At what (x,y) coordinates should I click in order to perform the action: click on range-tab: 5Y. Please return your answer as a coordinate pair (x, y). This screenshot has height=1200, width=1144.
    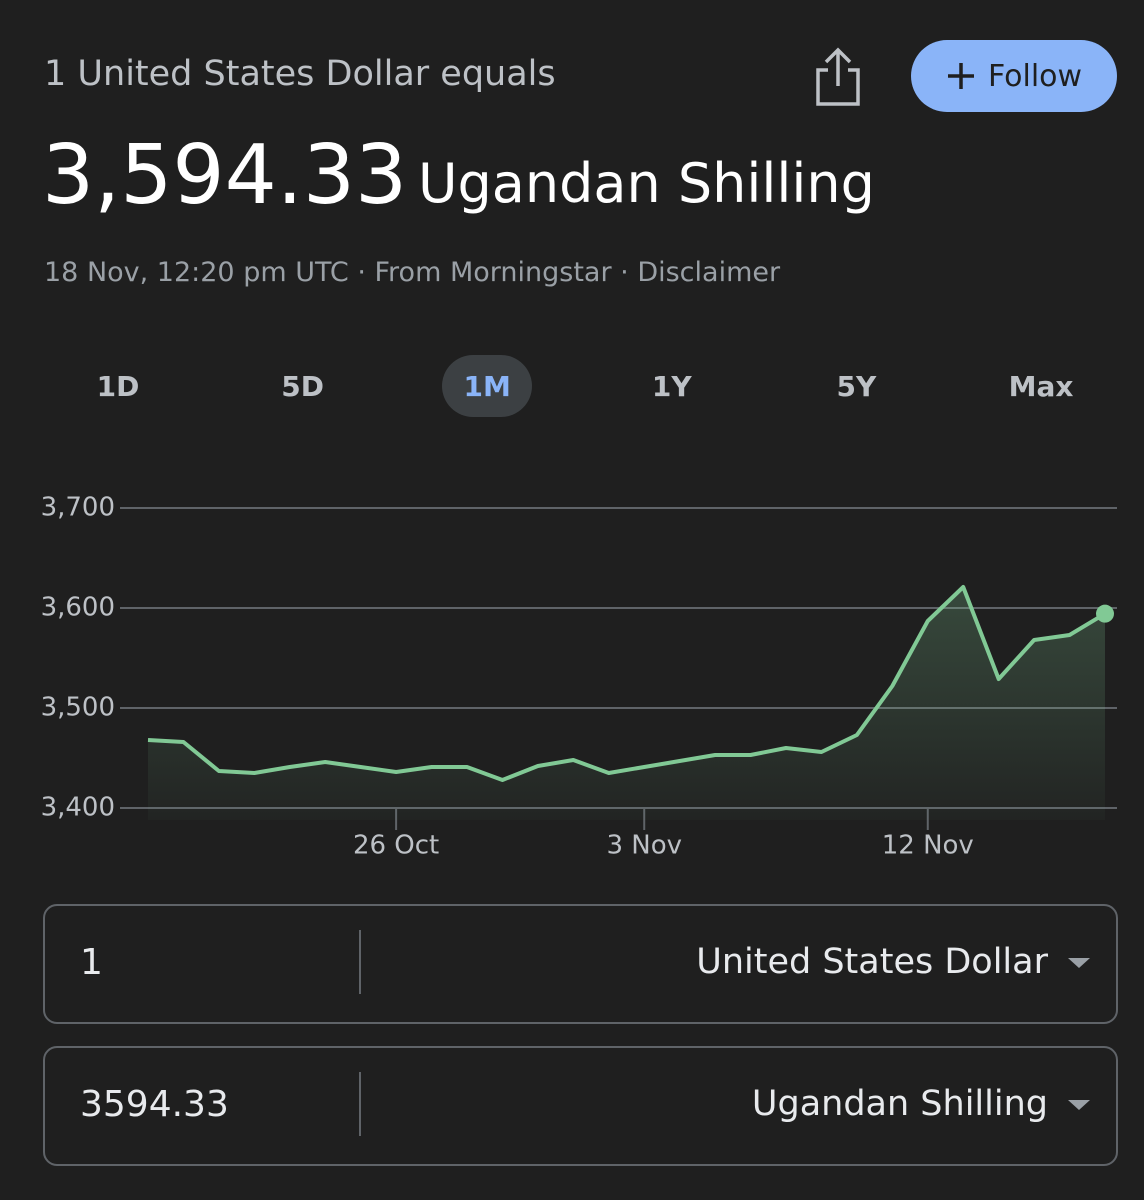
    Looking at the image, I should click on (856, 386).